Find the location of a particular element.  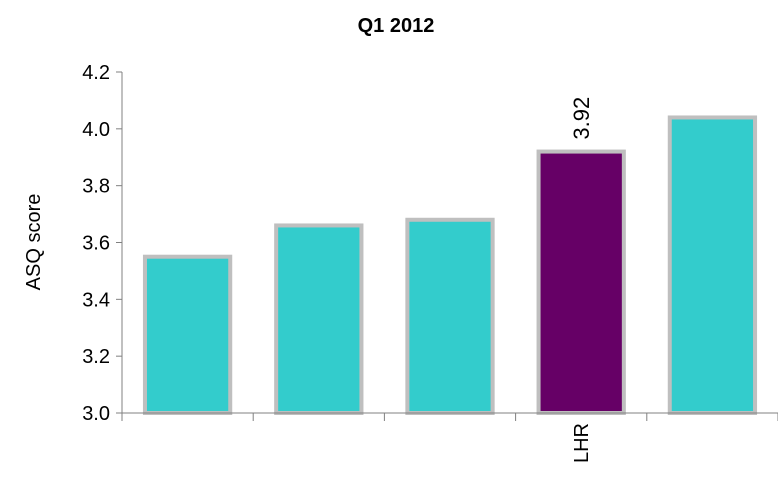

data-labels: 3.92 is located at coordinates (581, 118).